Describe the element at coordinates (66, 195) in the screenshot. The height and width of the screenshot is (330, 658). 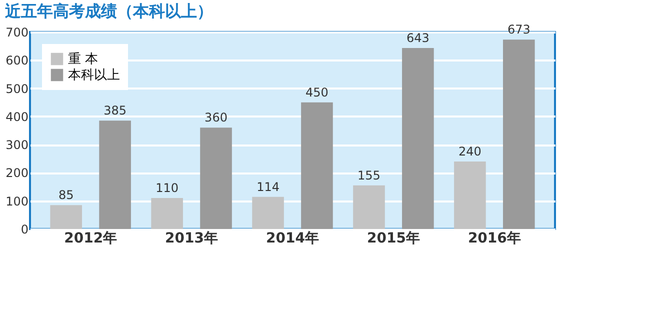
I see `data-label: 85` at that location.